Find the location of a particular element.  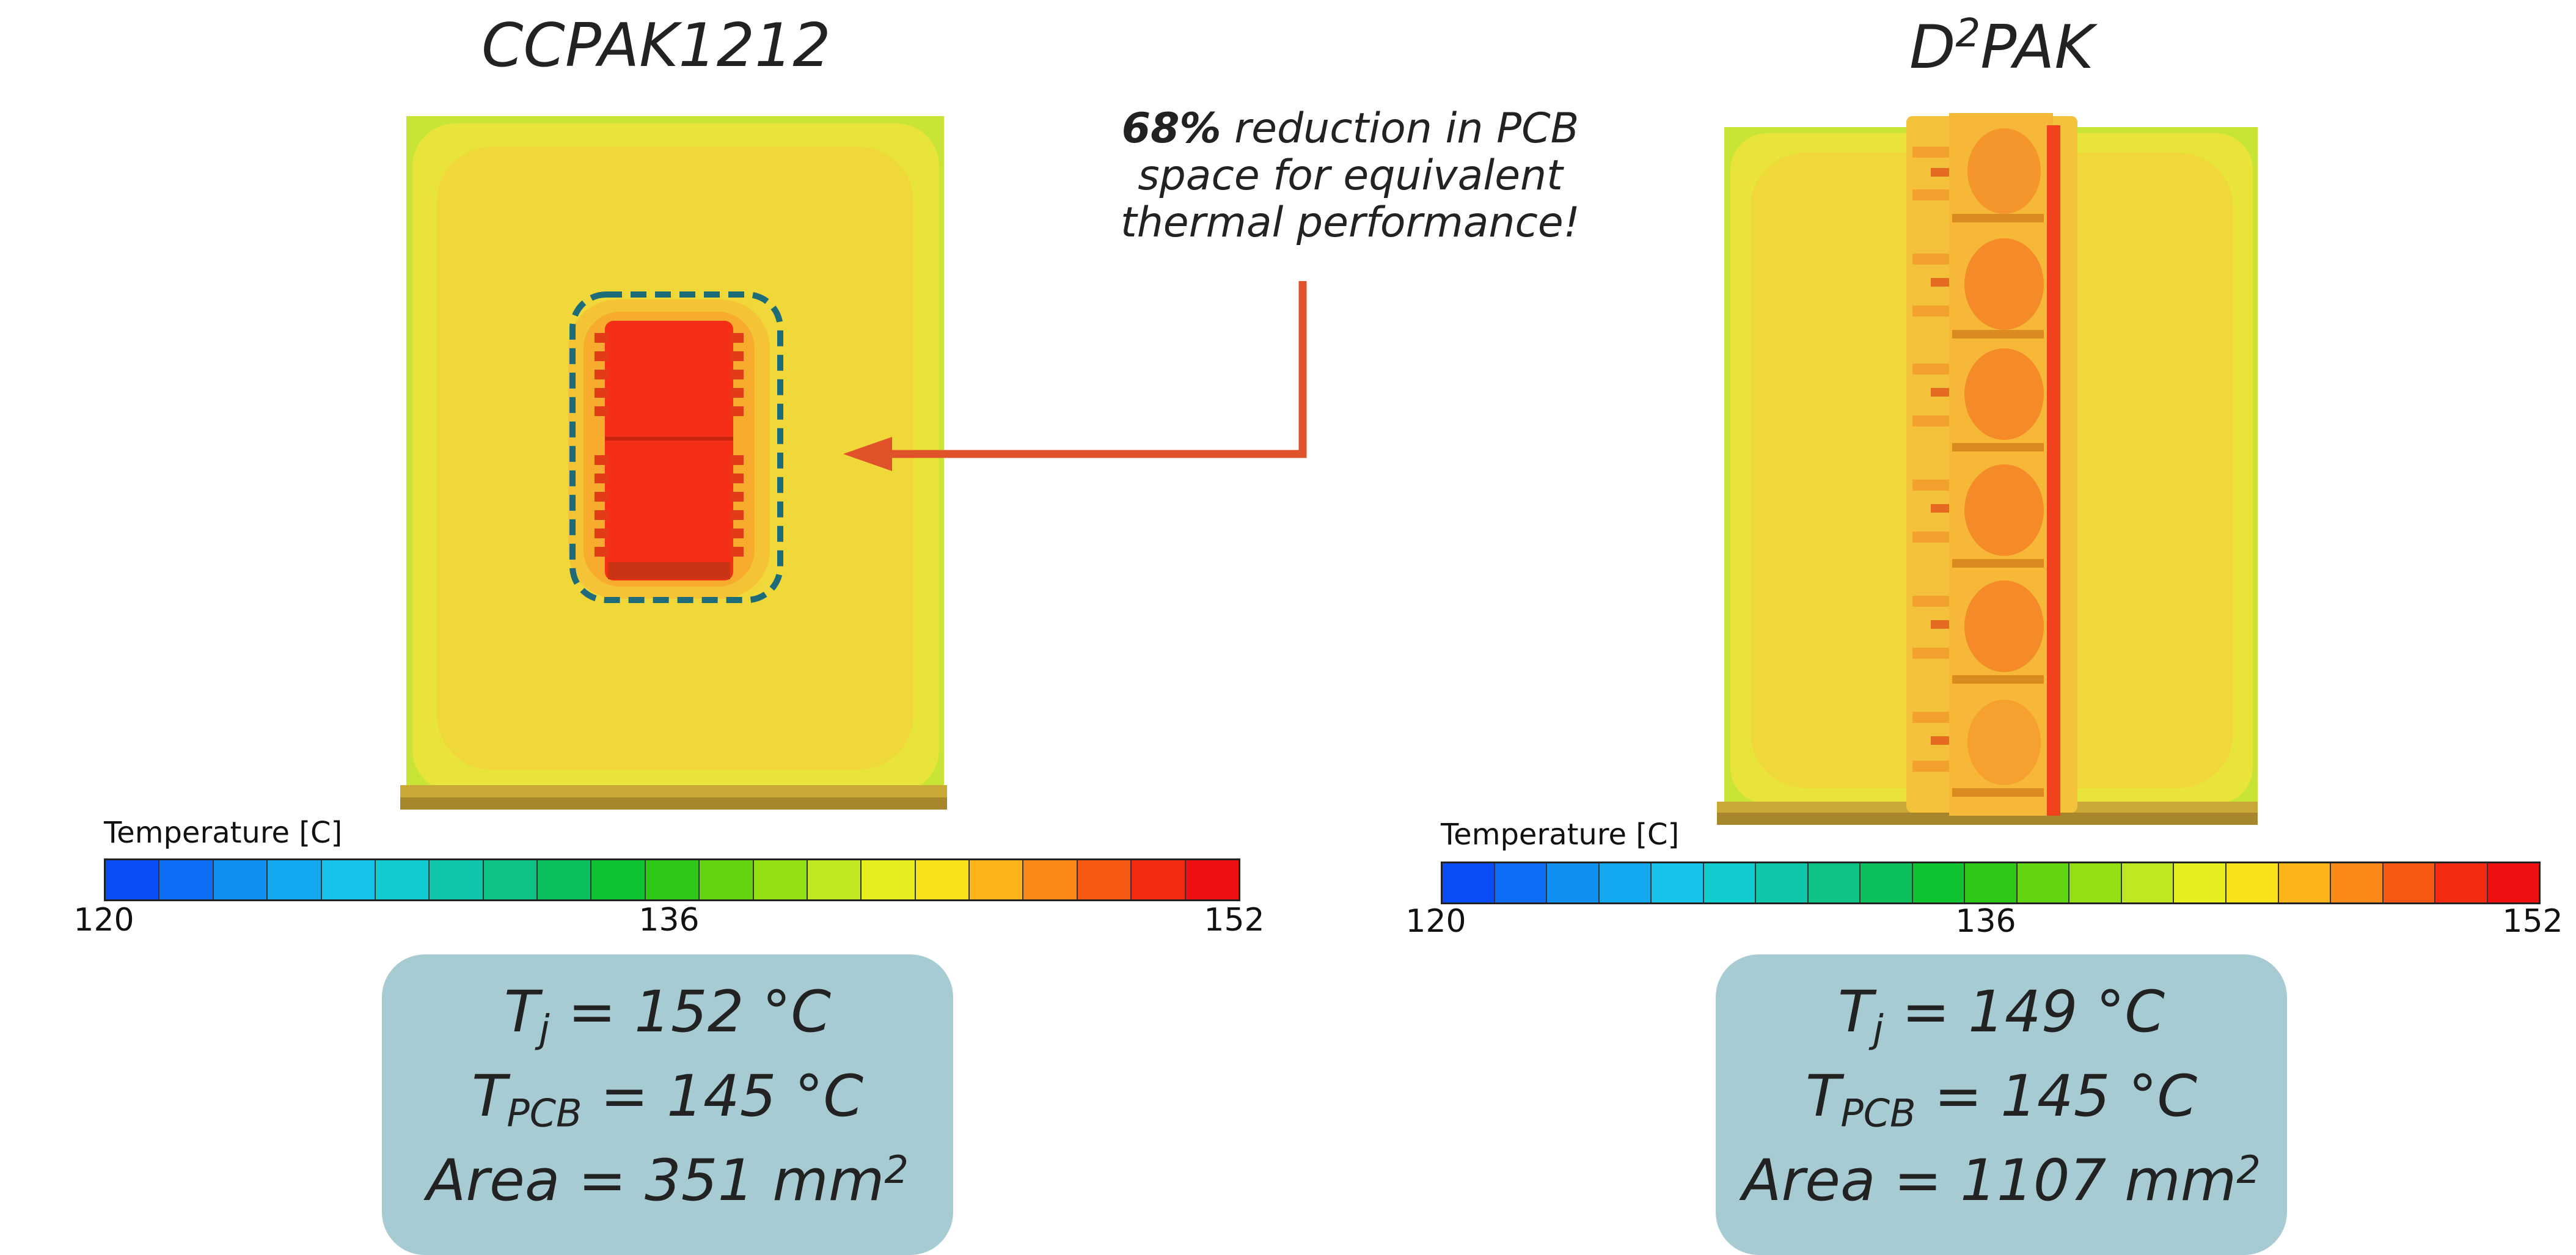

d2pak-thermal-map is located at coordinates (1987, 469).